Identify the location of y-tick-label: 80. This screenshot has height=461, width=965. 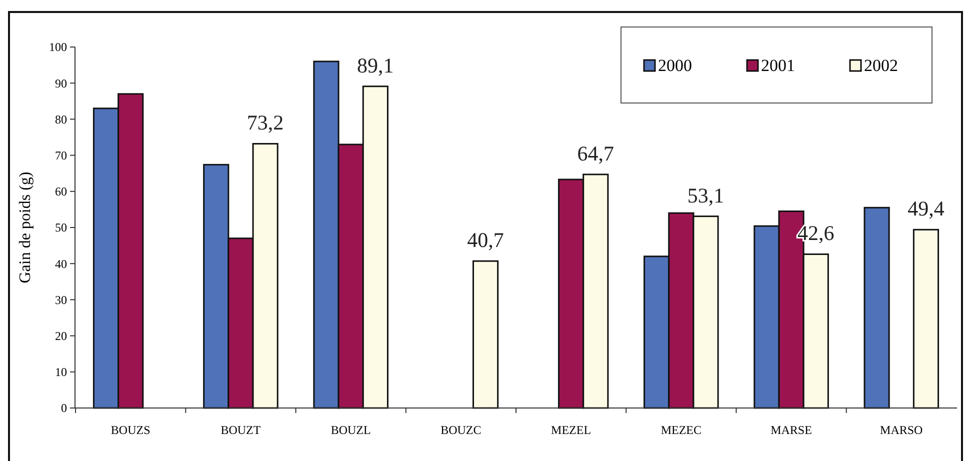
(61, 119).